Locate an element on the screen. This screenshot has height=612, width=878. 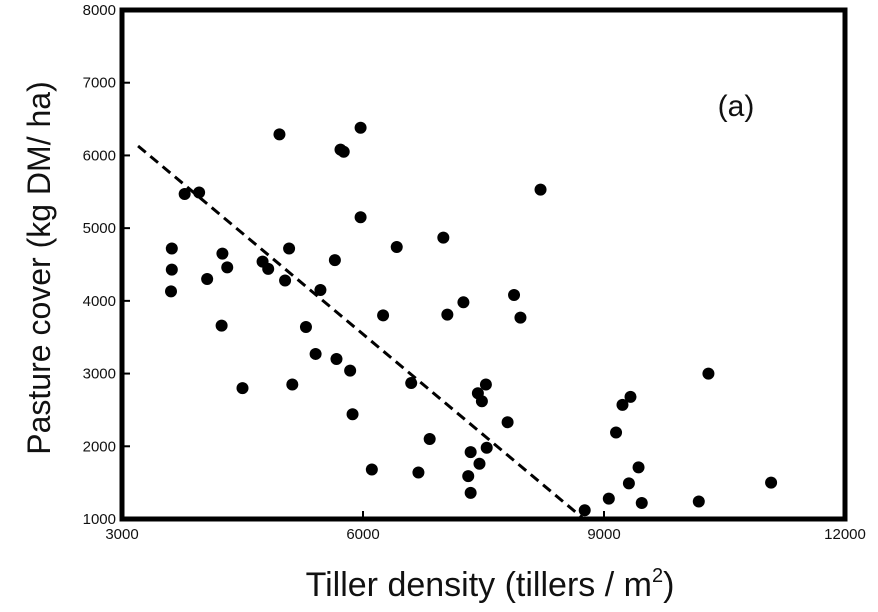
x-axis-title-suffix: ) is located at coordinates (668, 585).